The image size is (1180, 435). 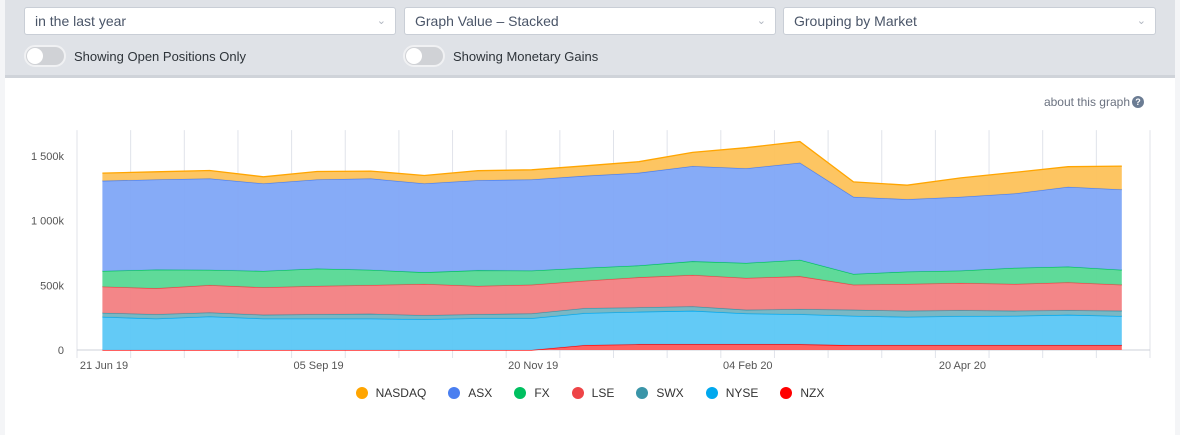 What do you see at coordinates (670, 393) in the screenshot?
I see `legend-label: SWX` at bounding box center [670, 393].